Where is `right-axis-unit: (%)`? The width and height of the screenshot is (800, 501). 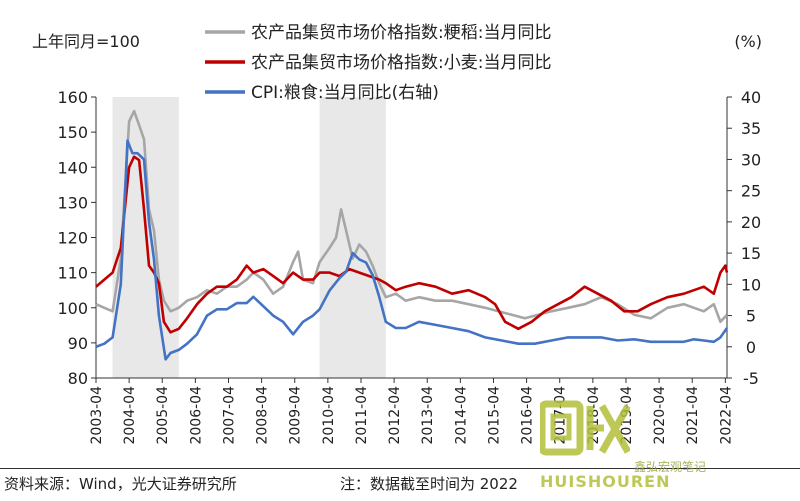 right-axis-unit: (%) is located at coordinates (748, 41).